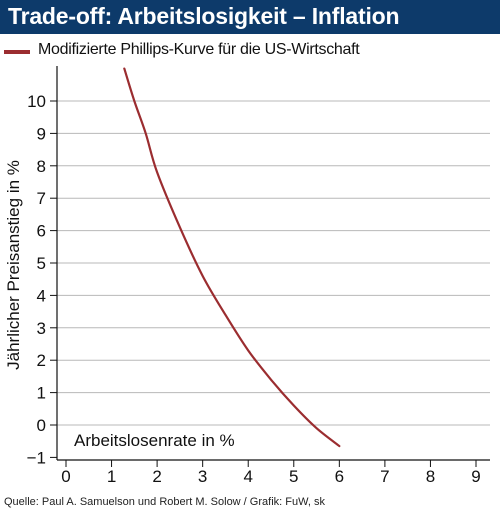 Image resolution: width=500 pixels, height=516 pixels. What do you see at coordinates (41, 198) in the screenshot?
I see `y-tick-label: 7` at bounding box center [41, 198].